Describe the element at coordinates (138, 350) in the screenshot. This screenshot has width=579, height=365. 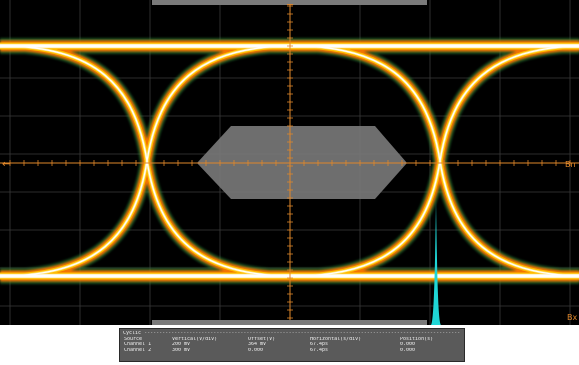
I see `cell-source: Channel 2` at that location.